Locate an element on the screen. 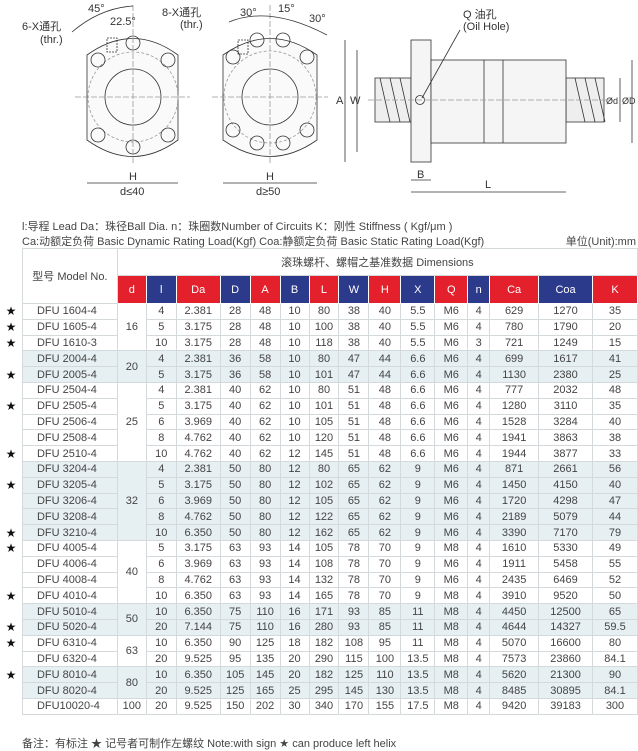 The width and height of the screenshot is (638, 751). value-cell-k: 79 is located at coordinates (614, 532).